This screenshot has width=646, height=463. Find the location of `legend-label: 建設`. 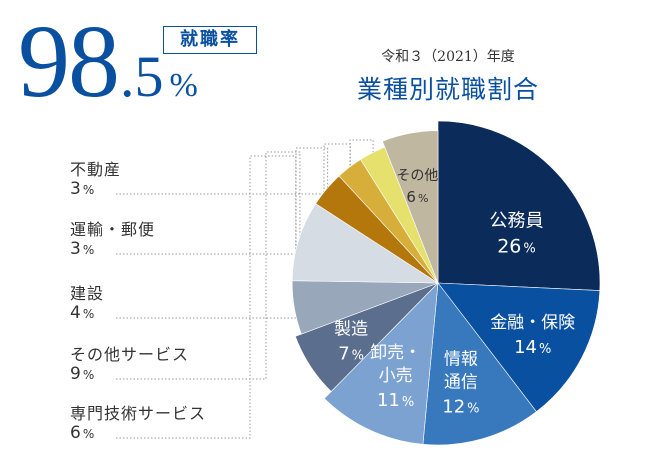

legend-label: 建設 is located at coordinates (87, 293).